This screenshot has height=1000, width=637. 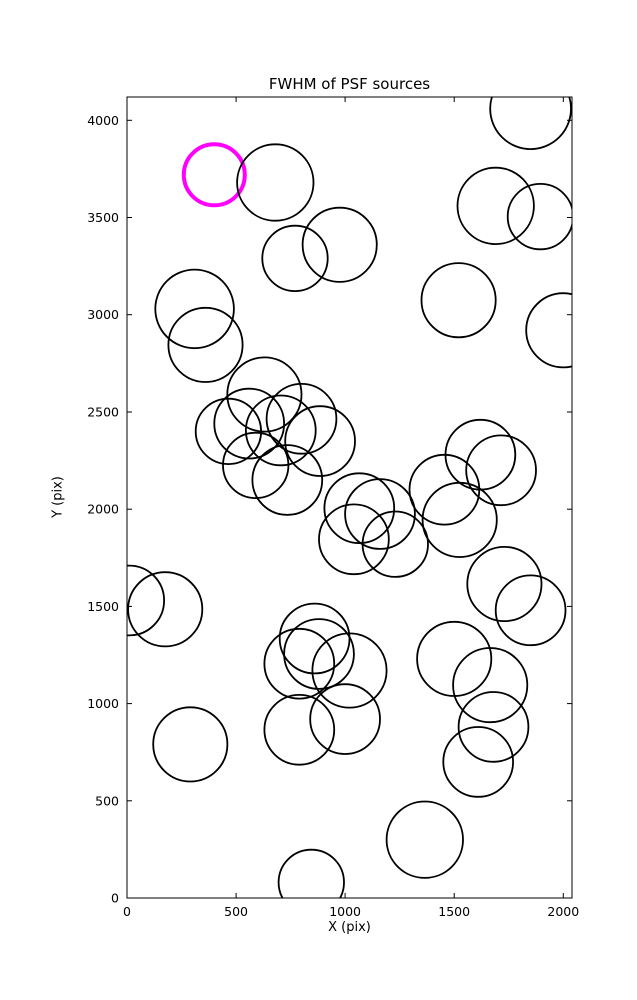 What do you see at coordinates (103, 412) in the screenshot?
I see `y-tick-label: 2500` at bounding box center [103, 412].